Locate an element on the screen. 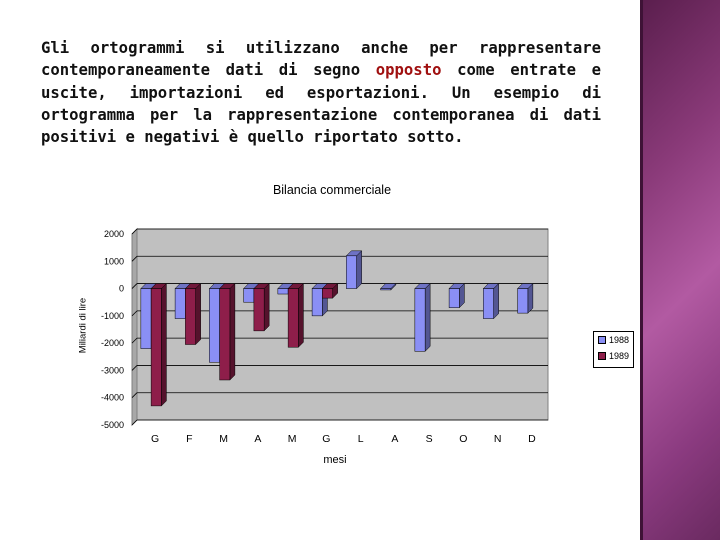  bar-1989-1-side is located at coordinates (164, 344).